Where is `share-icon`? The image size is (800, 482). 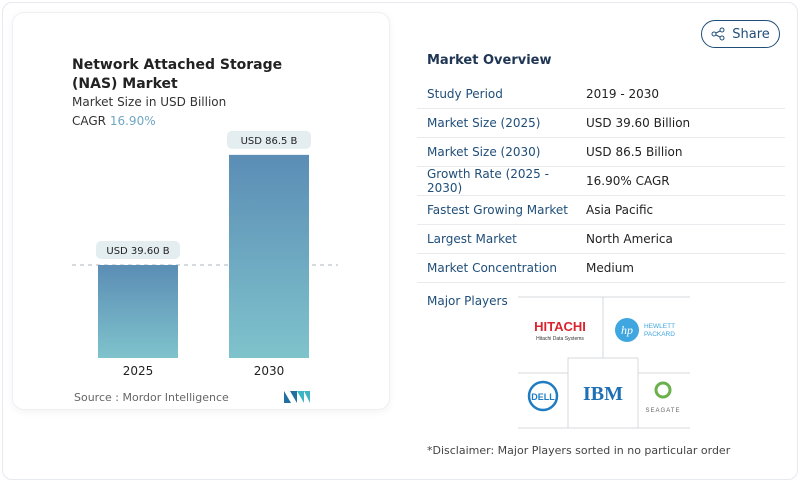
share-icon is located at coordinates (718, 34).